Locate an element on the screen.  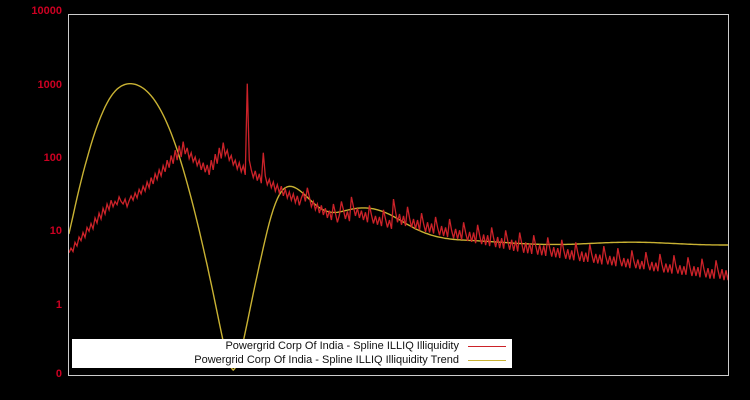
ytick-label-1000: 1000 is located at coordinates (49, 84).